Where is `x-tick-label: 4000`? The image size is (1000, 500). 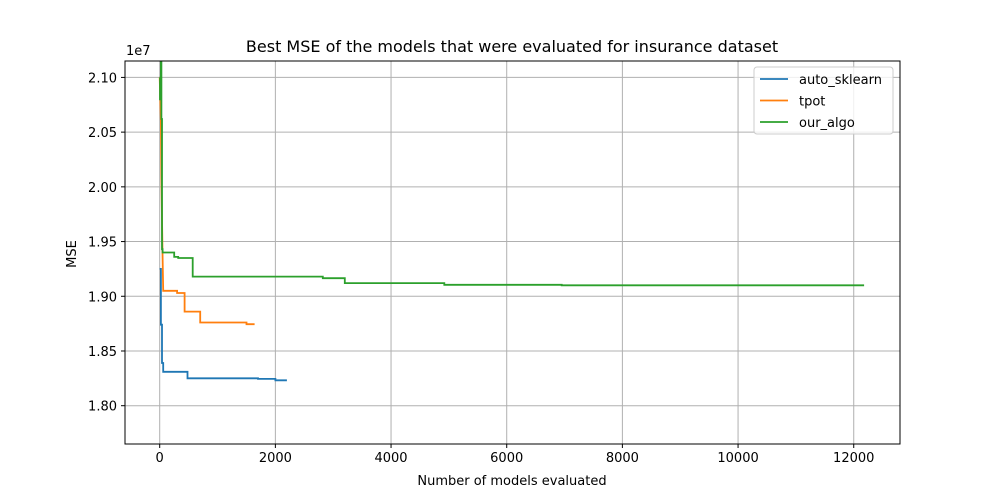
x-tick-label: 4000 is located at coordinates (390, 458).